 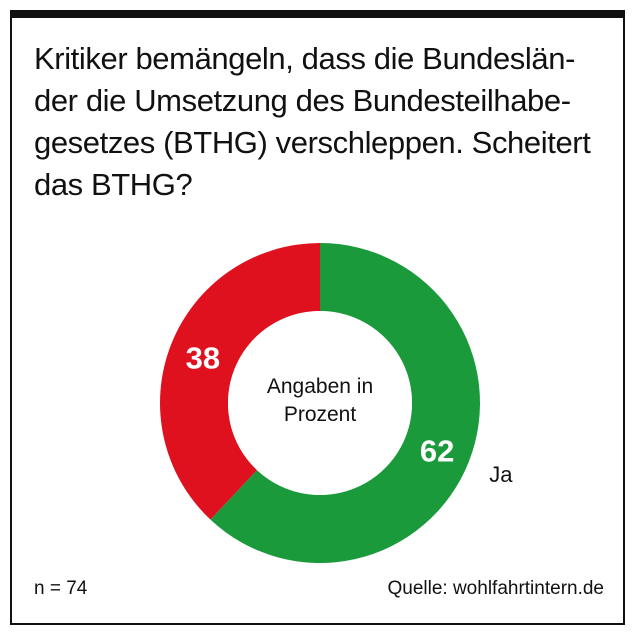 What do you see at coordinates (304, 58) in the screenshot?
I see `title-line-1: Kritiker bemängeln, dass die Bundeslän-` at bounding box center [304, 58].